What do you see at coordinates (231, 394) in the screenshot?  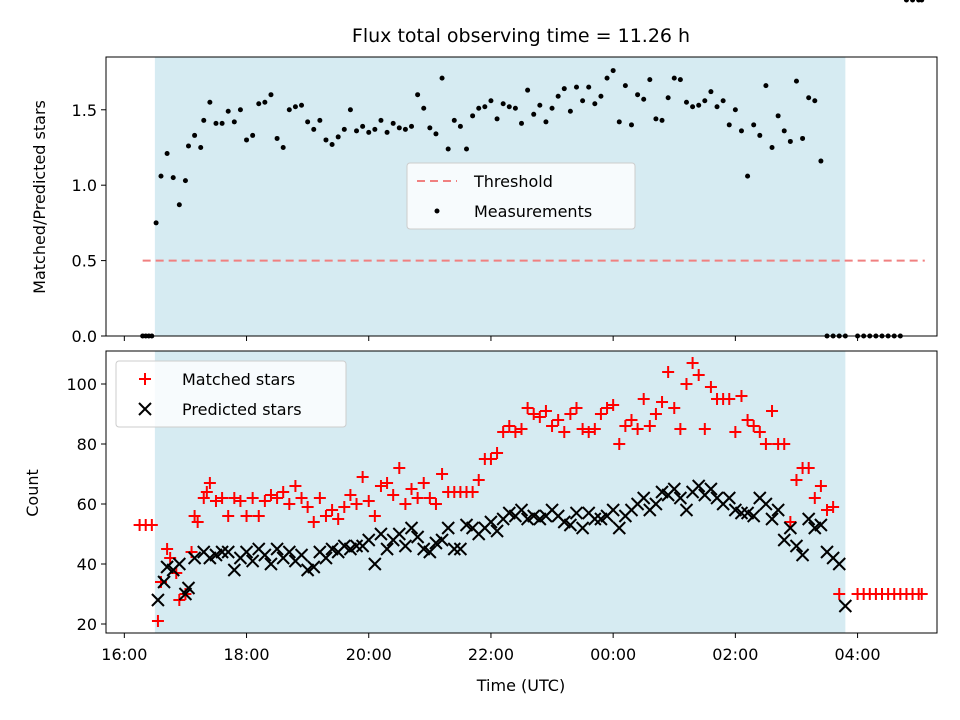 I see `bottom-legend: Matched stars Predicted stars` at bounding box center [231, 394].